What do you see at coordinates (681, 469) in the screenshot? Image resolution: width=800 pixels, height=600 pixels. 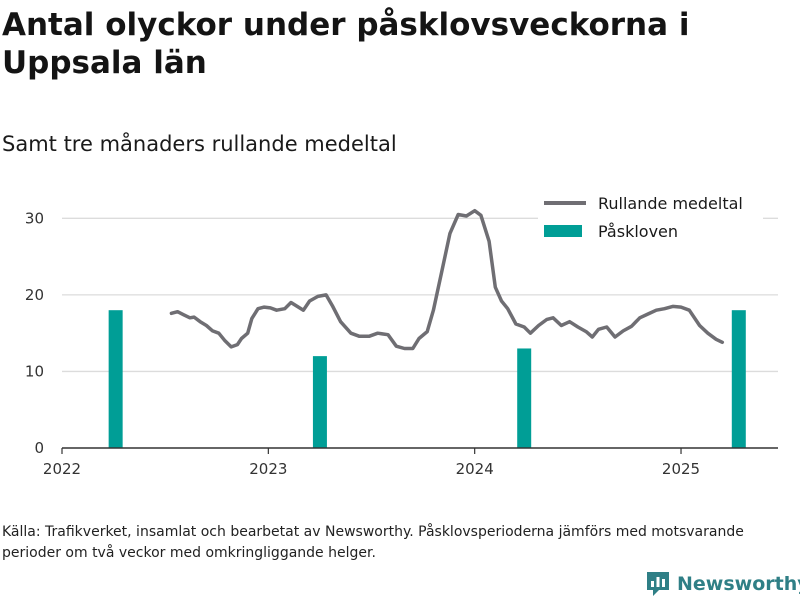 I see `x-tick-label: 2025` at bounding box center [681, 469].